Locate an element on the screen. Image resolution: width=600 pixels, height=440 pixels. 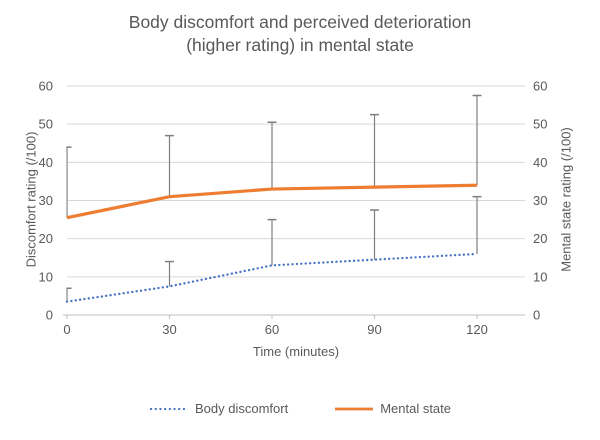
chart-title-line2: (higher rating) in mental state is located at coordinates (300, 45).